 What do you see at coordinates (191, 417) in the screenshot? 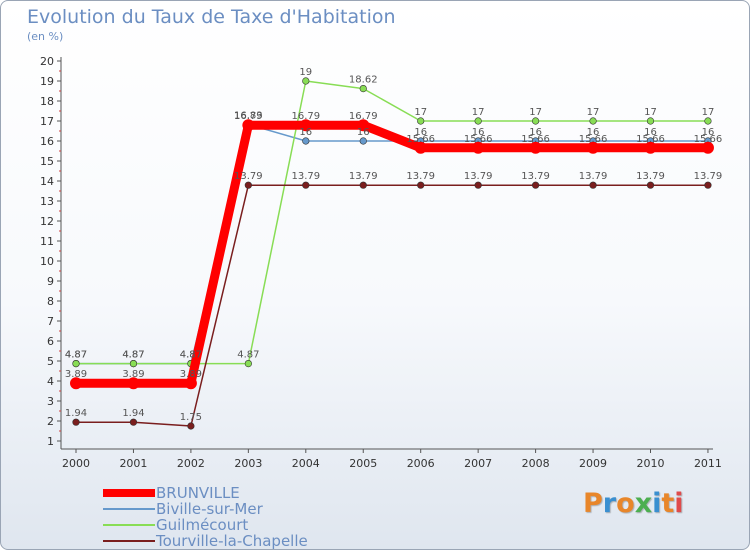
I see `data-label: 1.75` at bounding box center [191, 417].